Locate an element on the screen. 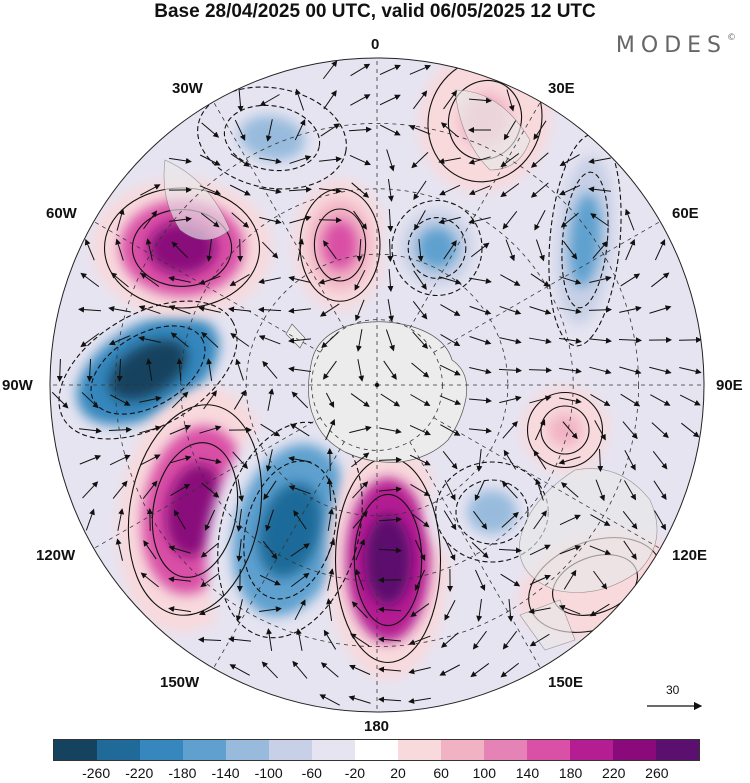  colorbar-tick-label: -140 is located at coordinates (225, 773).